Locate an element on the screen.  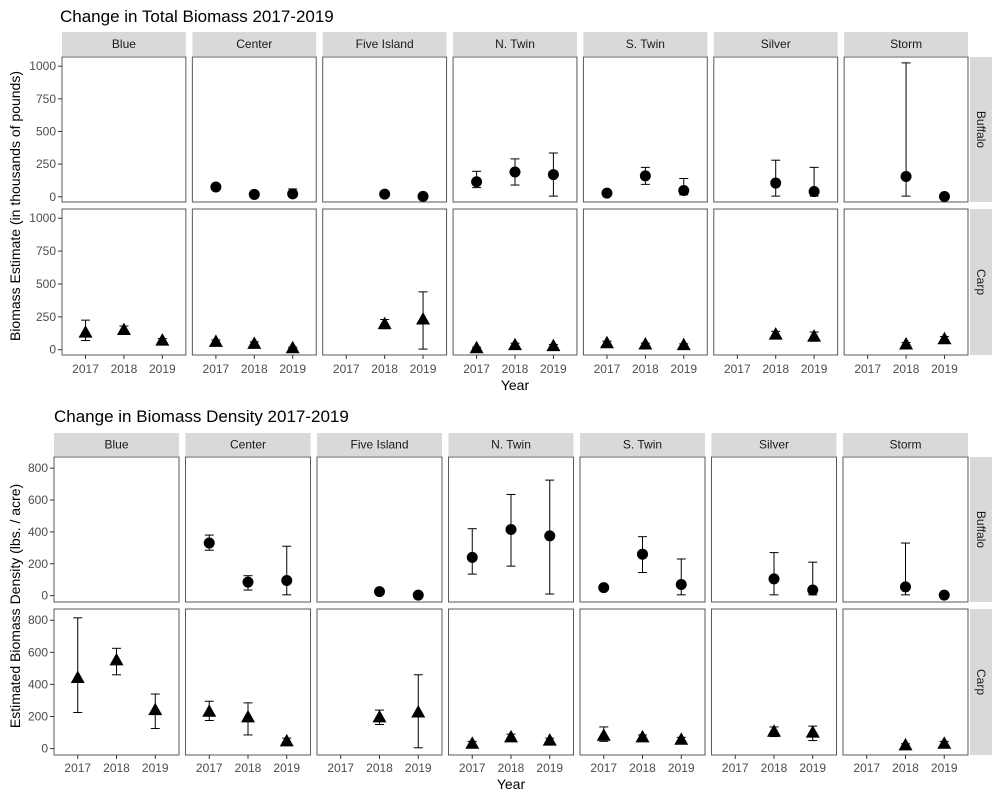
data-point-carp-silver-2019 is located at coordinates (814, 335).